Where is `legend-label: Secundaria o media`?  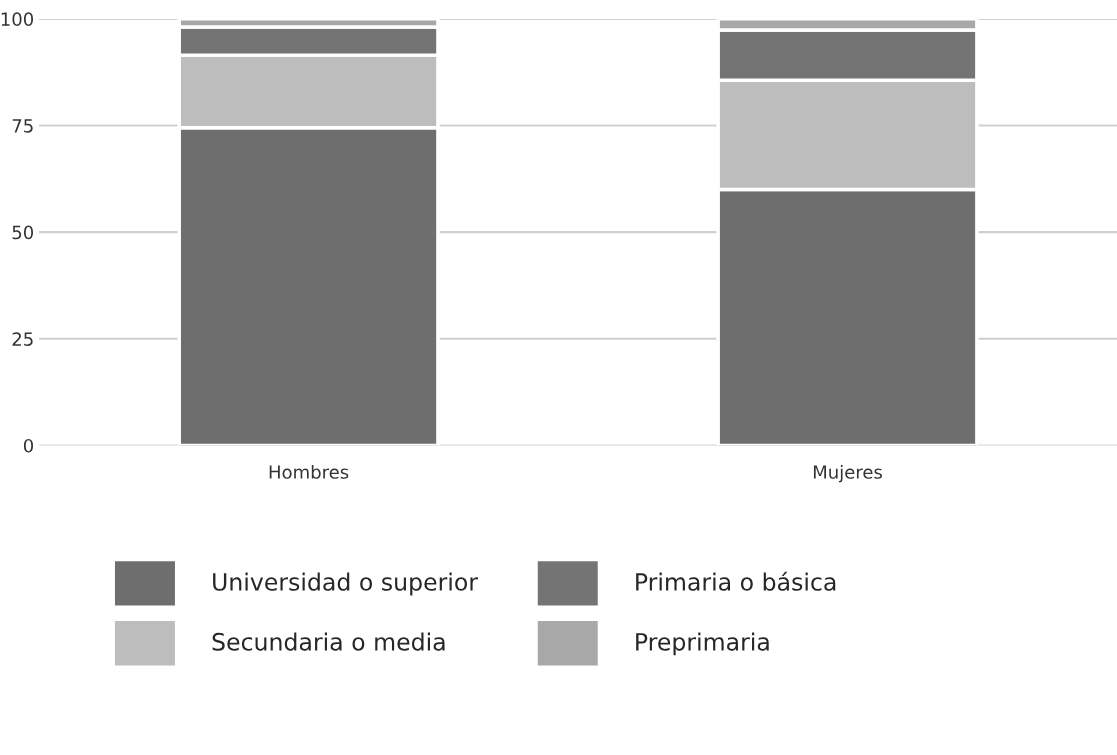
legend-label: Secundaria o media is located at coordinates (328, 641).